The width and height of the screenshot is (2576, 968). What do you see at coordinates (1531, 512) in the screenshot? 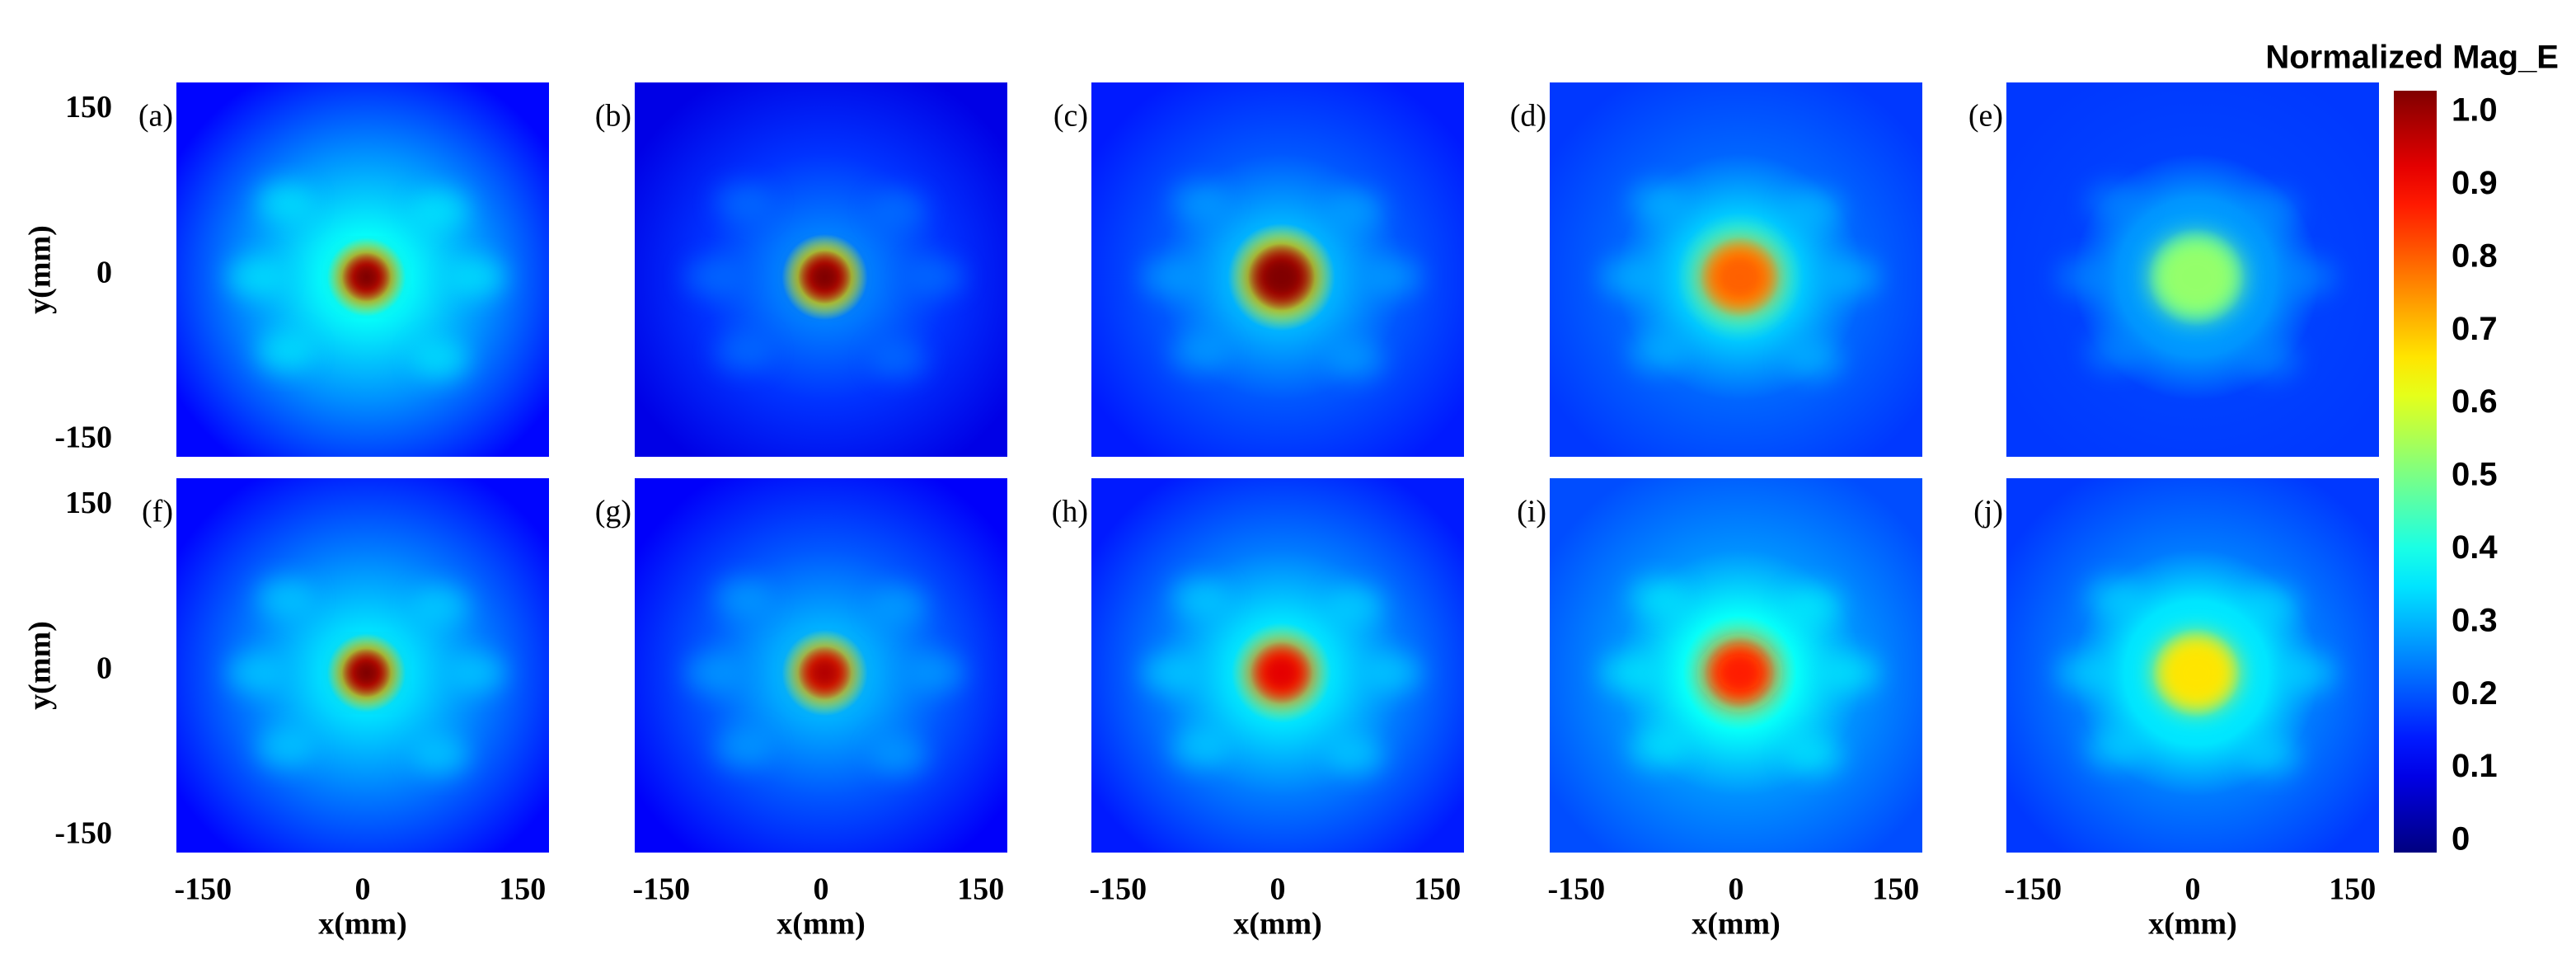
I see `panel-label: (i)` at bounding box center [1531, 512].